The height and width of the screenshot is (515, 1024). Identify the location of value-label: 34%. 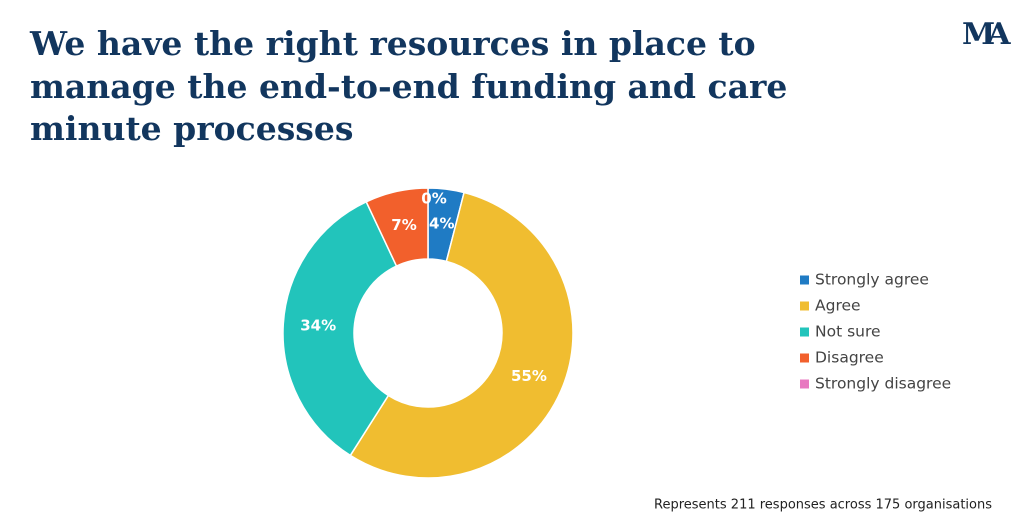
(318, 326).